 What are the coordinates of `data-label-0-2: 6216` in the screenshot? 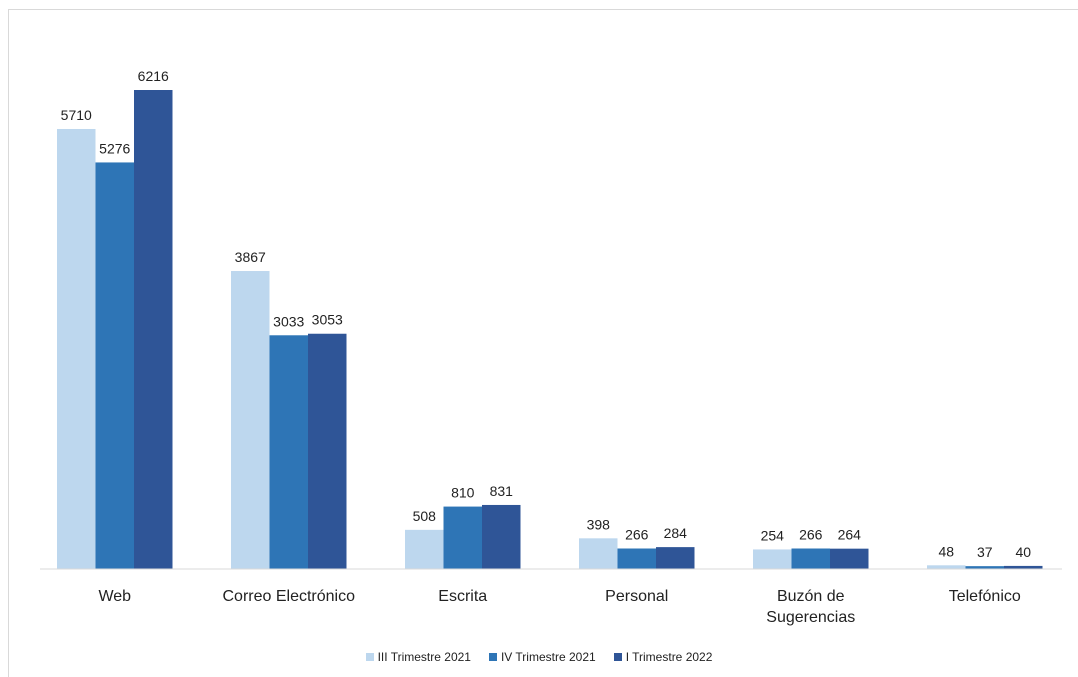 It's located at (153, 76).